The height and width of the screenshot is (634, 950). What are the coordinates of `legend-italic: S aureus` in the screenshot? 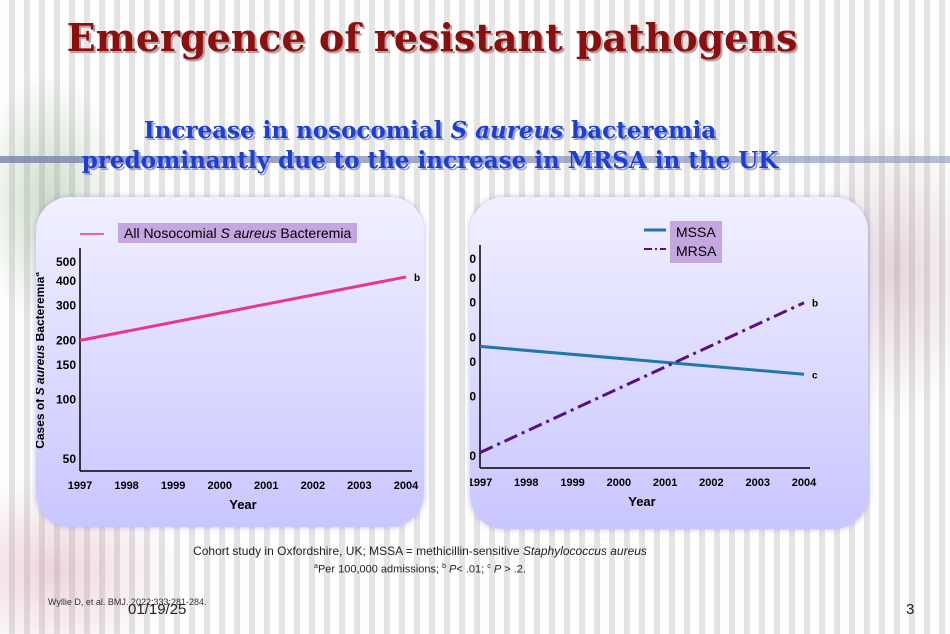 It's located at (248, 233).